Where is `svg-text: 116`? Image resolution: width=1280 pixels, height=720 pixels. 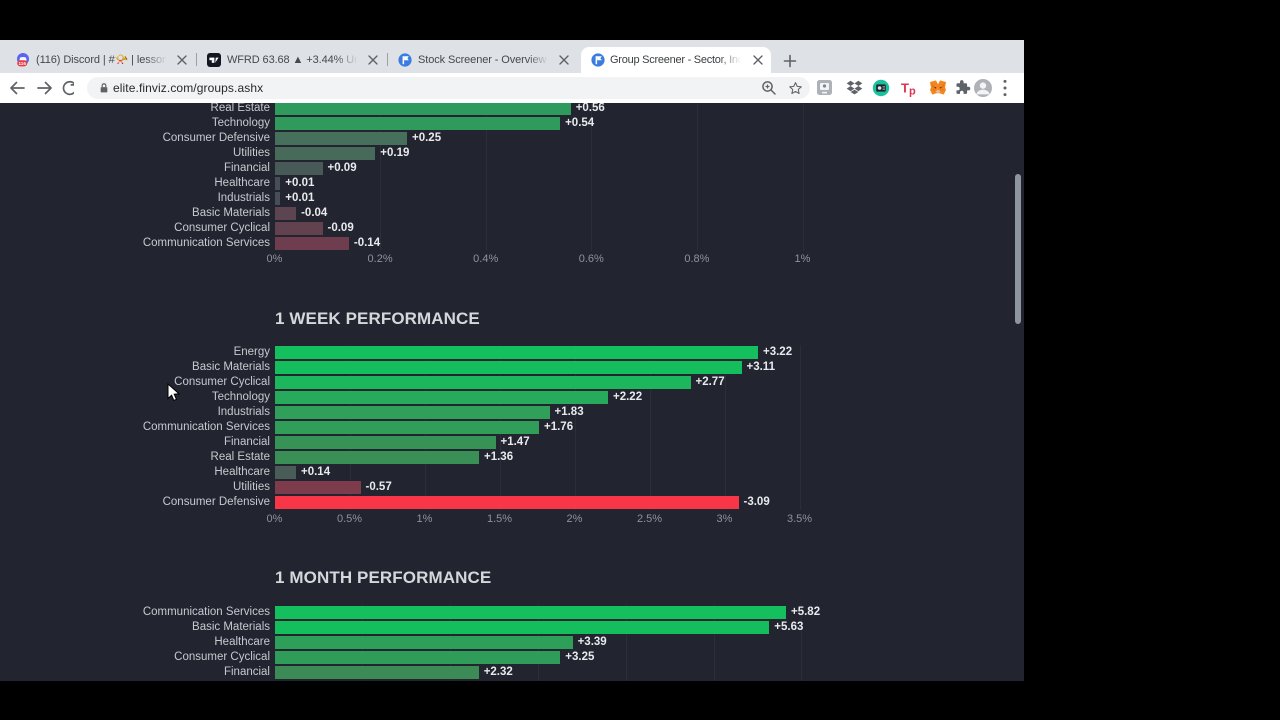
svg-text: 116 is located at coordinates (22, 63).